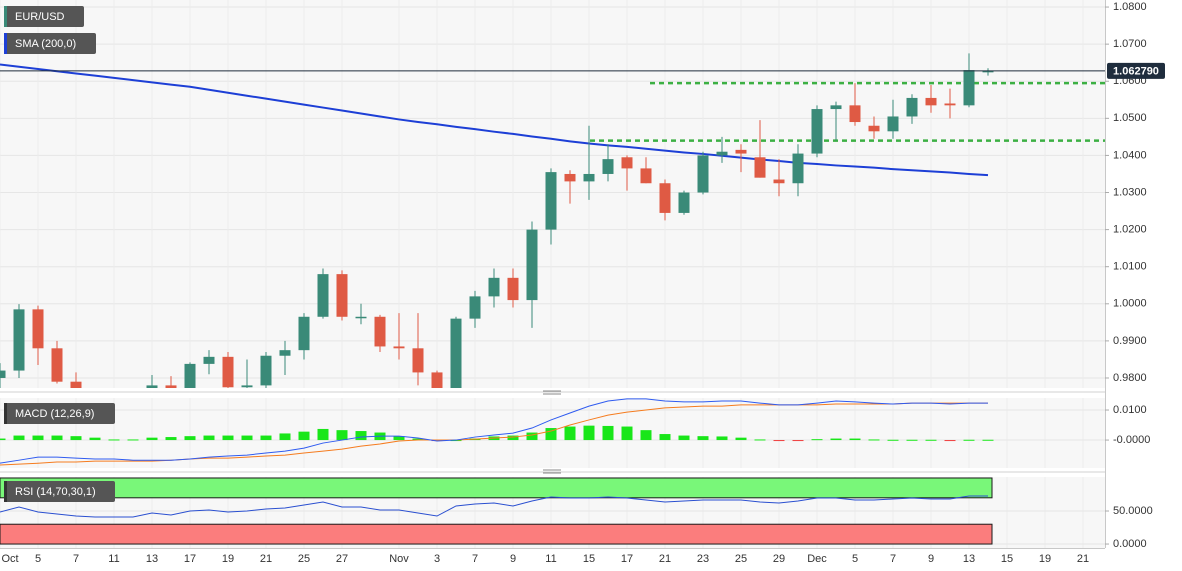 The height and width of the screenshot is (571, 1182). Describe the element at coordinates (1130, 267) in the screenshot. I see `y-tick-label: 1.0100` at that location.